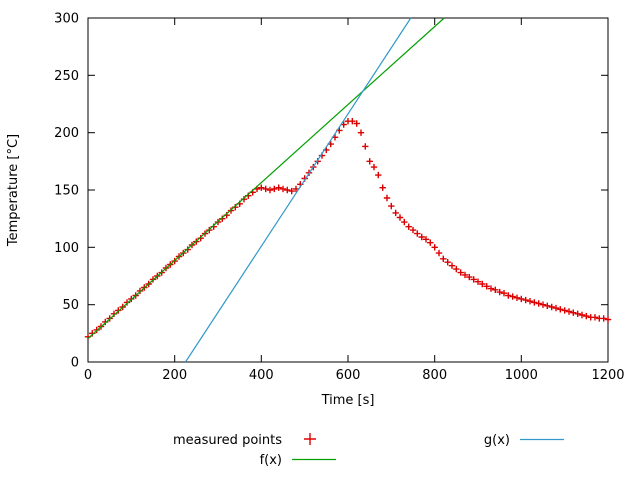 This screenshot has height=484, width=640. What do you see at coordinates (66, 133) in the screenshot?
I see `y-tick-label: 200` at bounding box center [66, 133].